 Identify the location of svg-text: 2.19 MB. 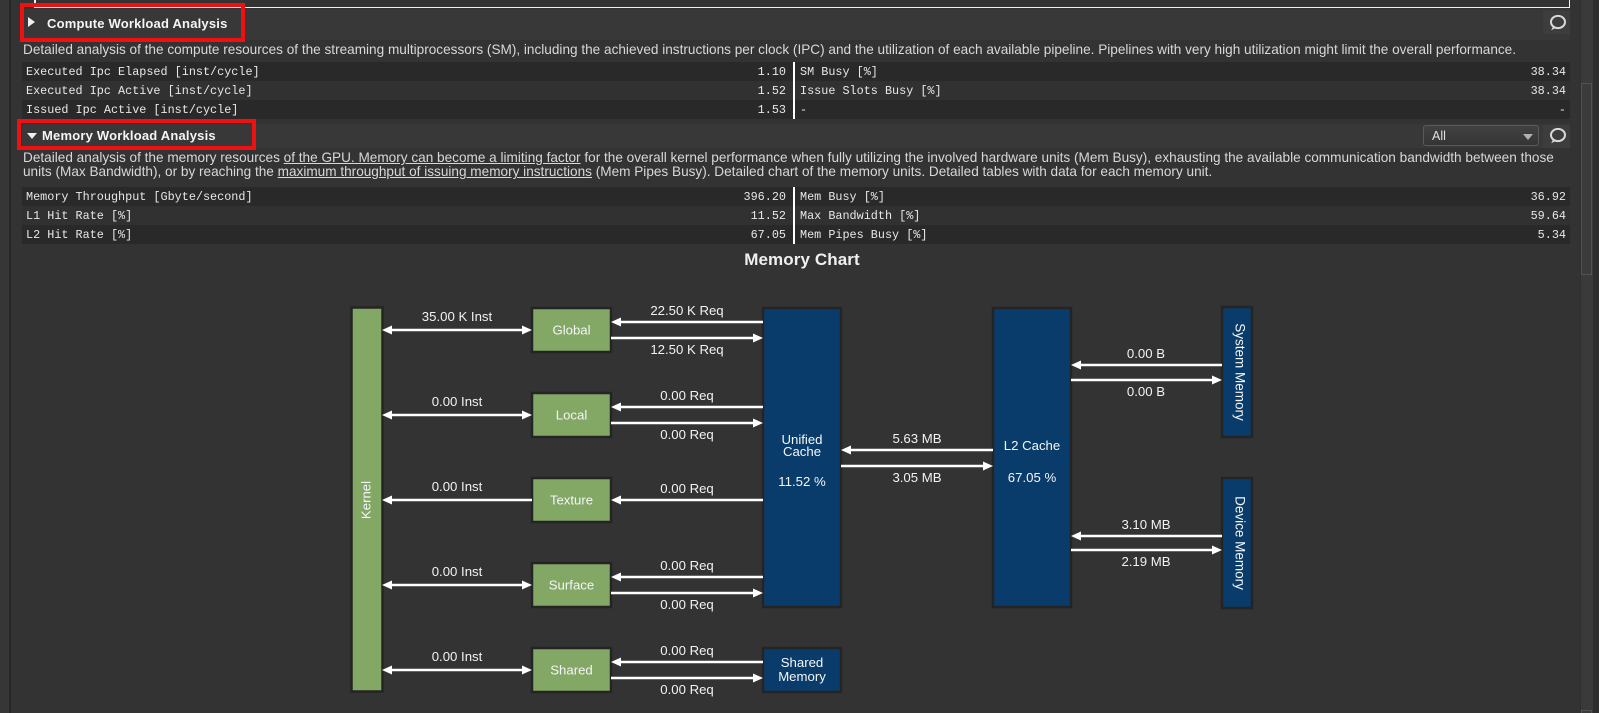
(1145, 561).